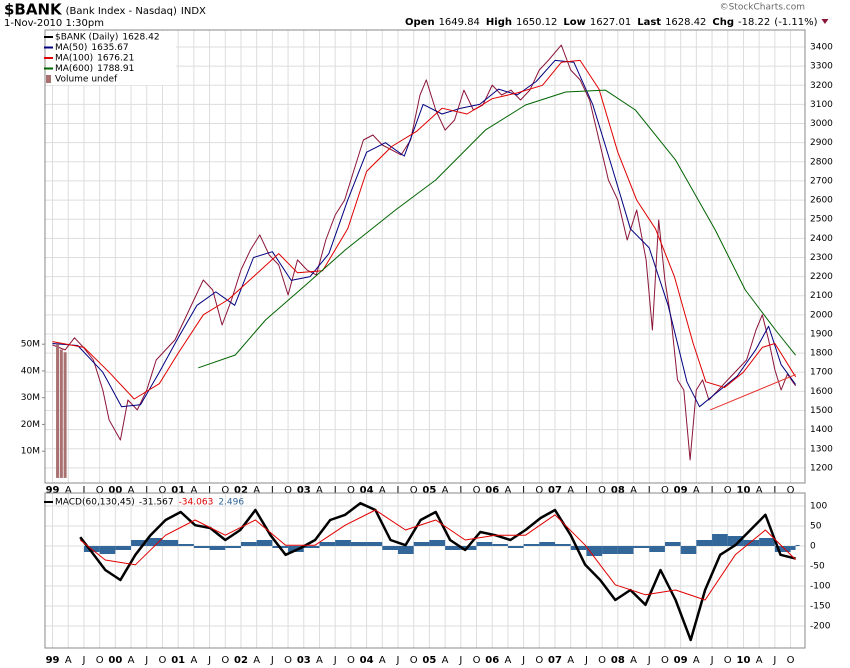 Image resolution: width=850 pixels, height=668 pixels. I want to click on y-tick-label: 2200, so click(821, 277).